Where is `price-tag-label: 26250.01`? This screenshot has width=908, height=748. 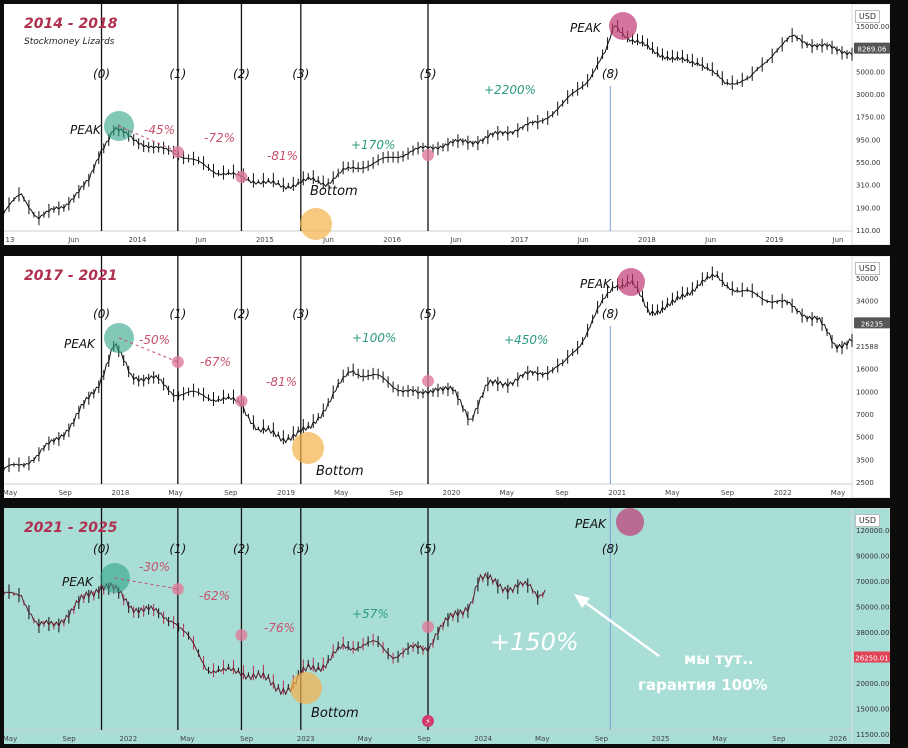 price-tag-label: 26250.01 is located at coordinates (871, 659).